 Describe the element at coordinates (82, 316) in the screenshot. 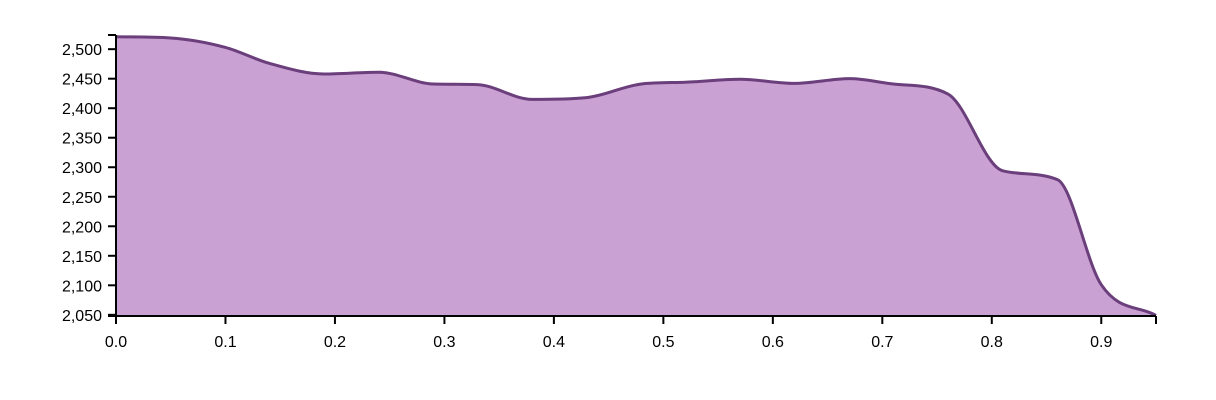

I see `y-tick-label: 2,050` at that location.